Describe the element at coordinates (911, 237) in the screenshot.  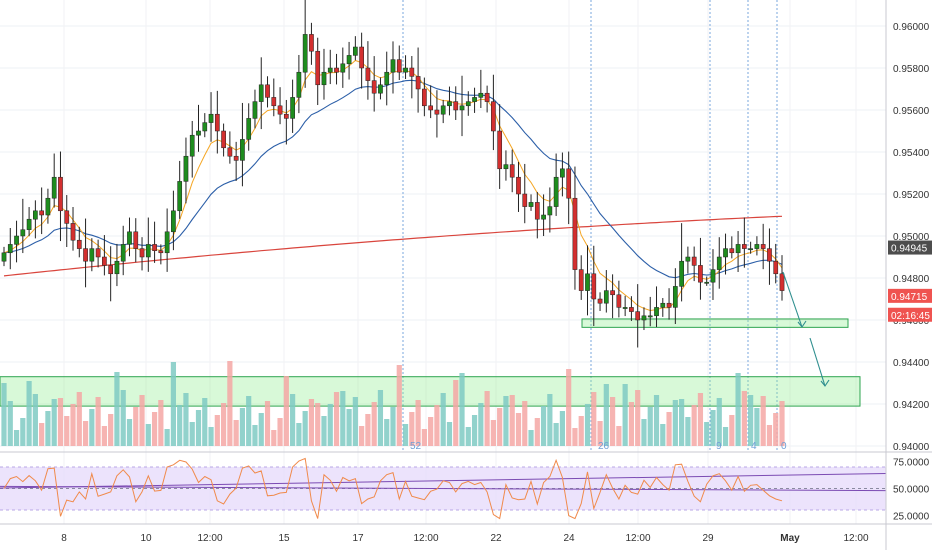
I see `y-tick-label: 0.95000` at that location.